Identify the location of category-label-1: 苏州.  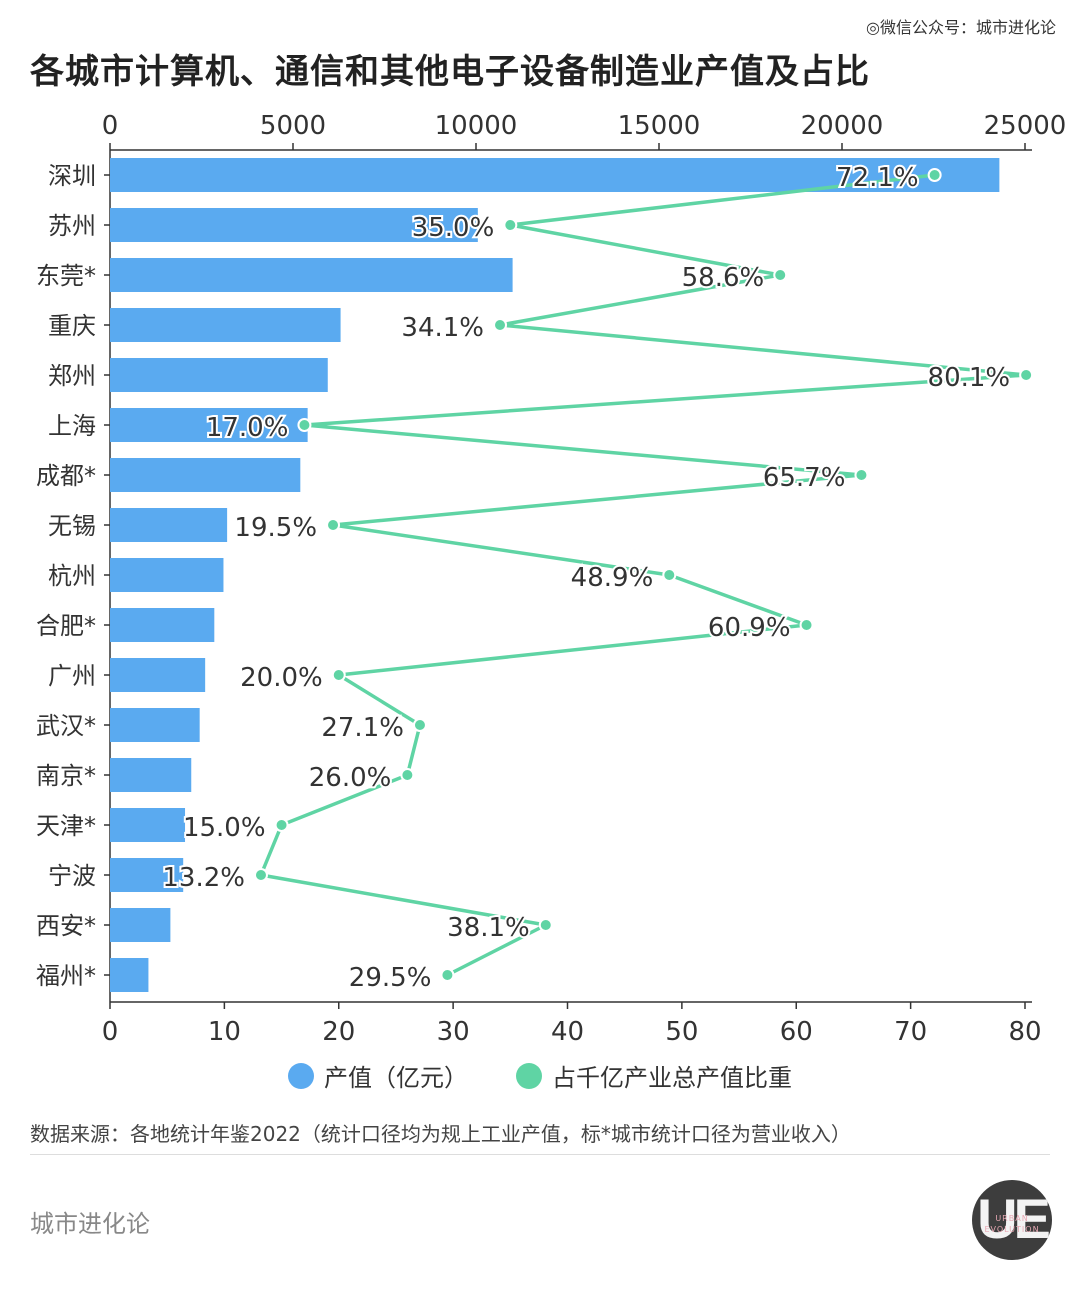
(72, 226).